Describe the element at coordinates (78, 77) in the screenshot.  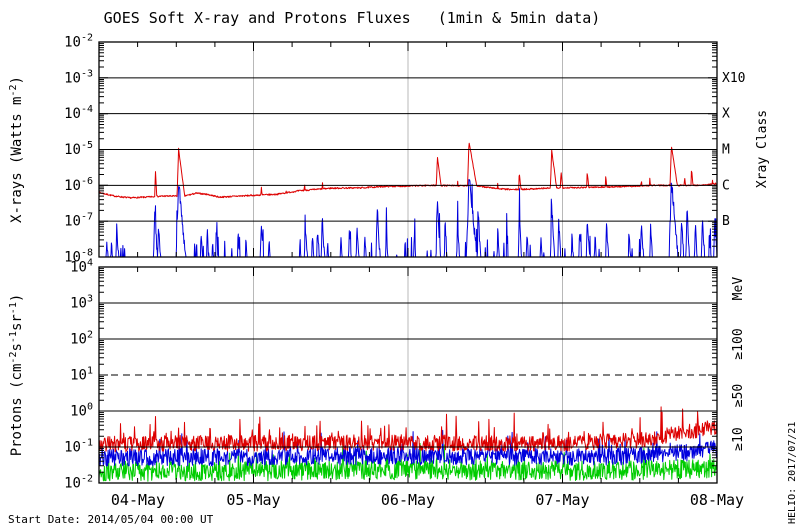
I see `xray-y-tick-label: 10⁻³` at that location.